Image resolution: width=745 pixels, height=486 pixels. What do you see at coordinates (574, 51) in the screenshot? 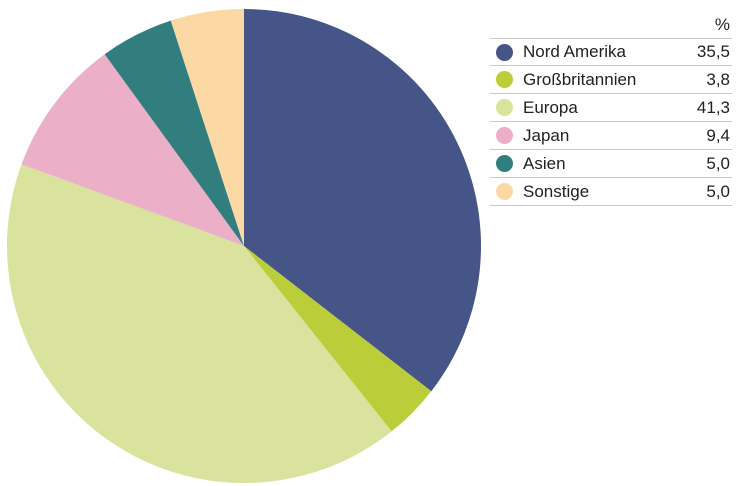
I see `legend-label: Nord Amerika` at bounding box center [574, 51].